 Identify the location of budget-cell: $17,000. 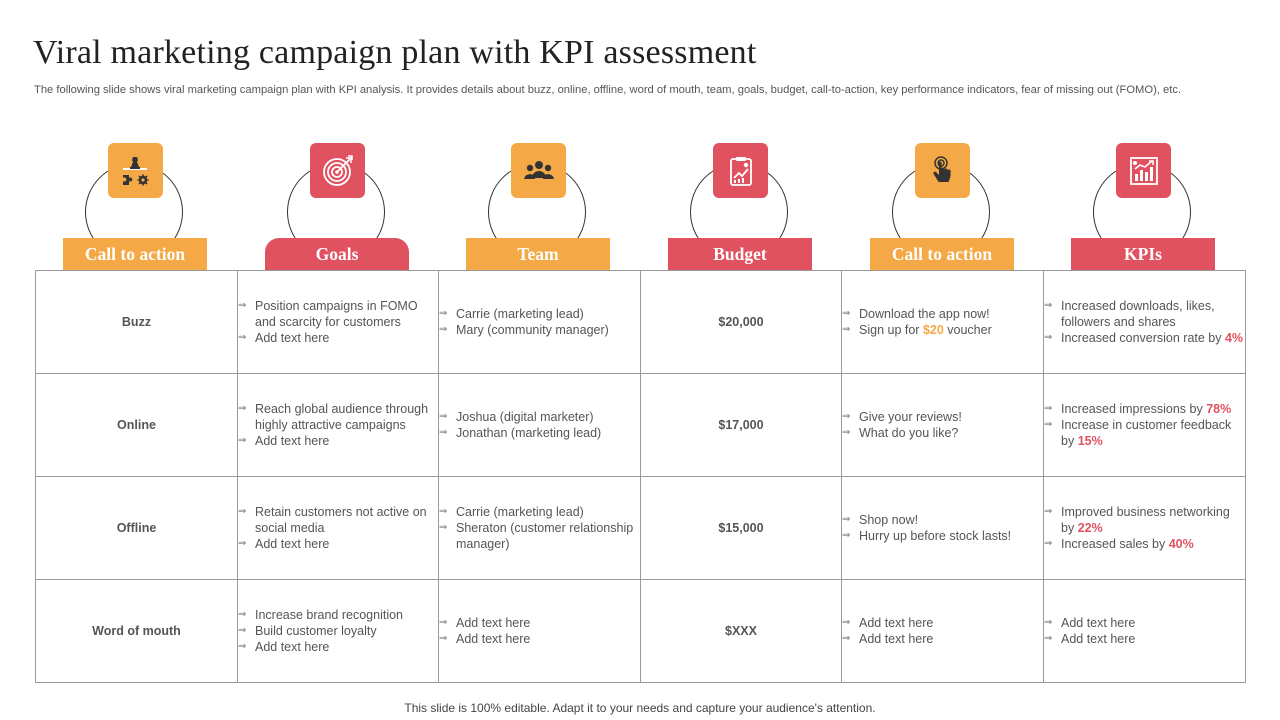
(741, 425).